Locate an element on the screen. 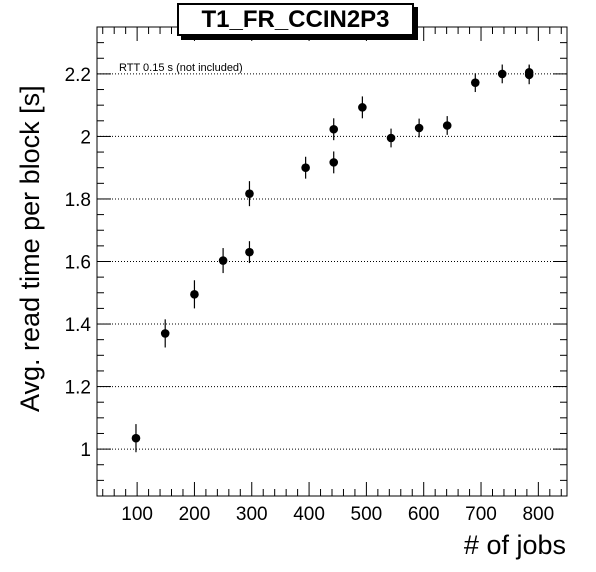  y-tick-label-1: 1.2 is located at coordinates (78, 388).